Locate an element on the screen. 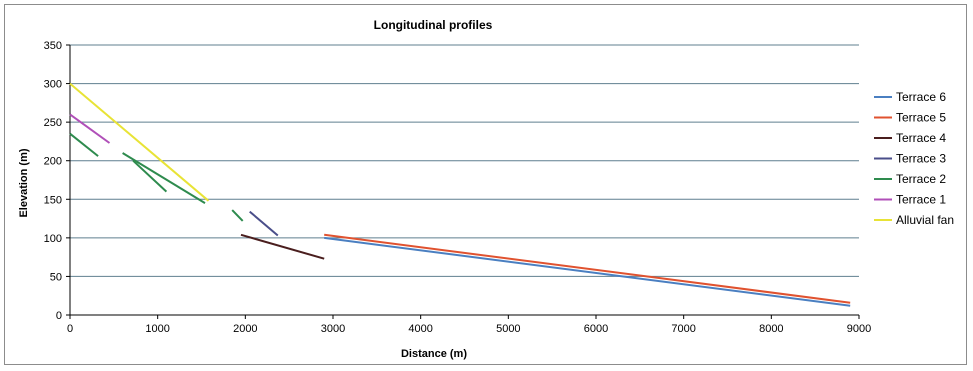 This screenshot has height=371, width=973. chart-title: Longitudinal profiles is located at coordinates (433, 25).